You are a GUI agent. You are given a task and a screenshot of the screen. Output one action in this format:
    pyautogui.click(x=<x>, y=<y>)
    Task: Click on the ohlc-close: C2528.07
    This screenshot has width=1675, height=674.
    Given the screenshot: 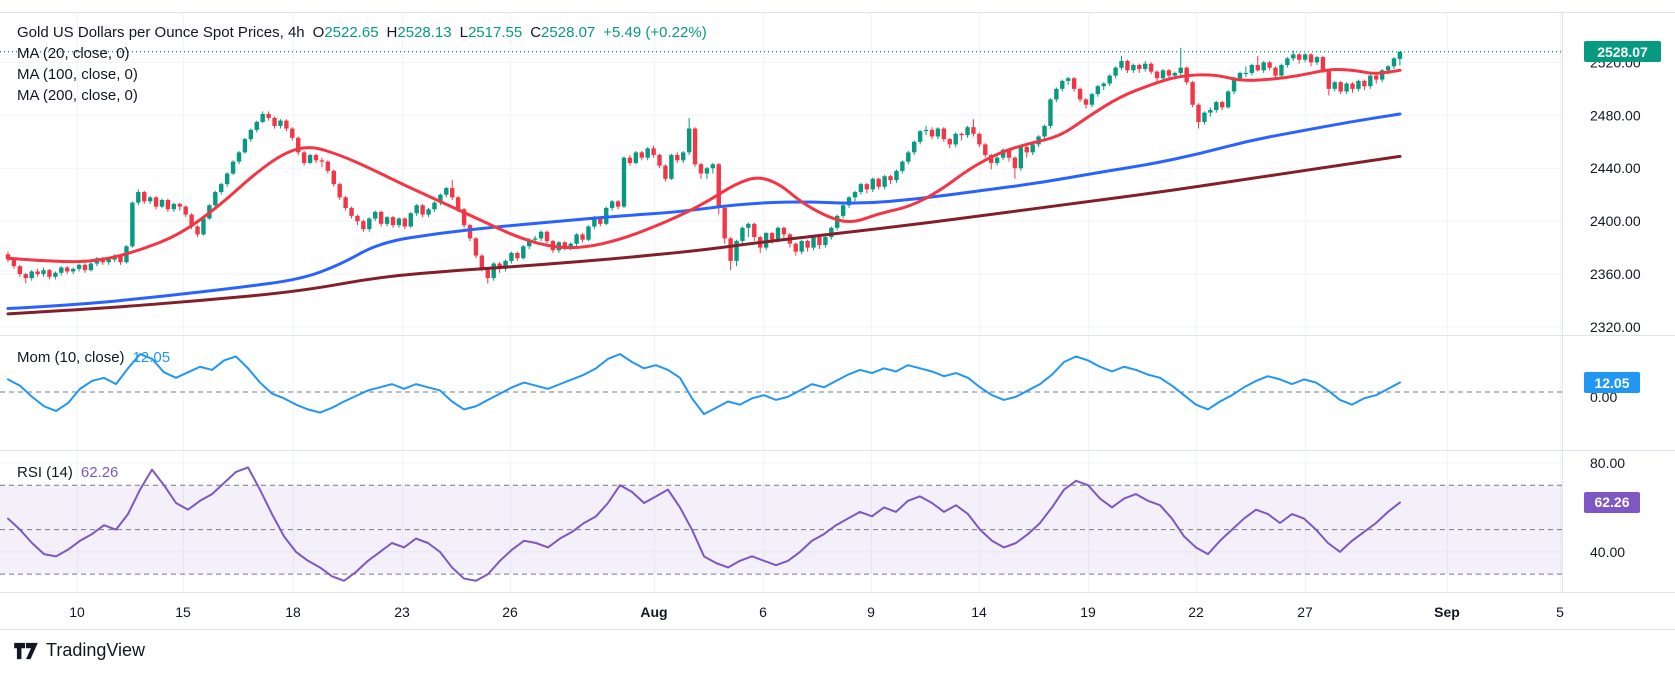 What is the action you would take?
    pyautogui.click(x=563, y=32)
    